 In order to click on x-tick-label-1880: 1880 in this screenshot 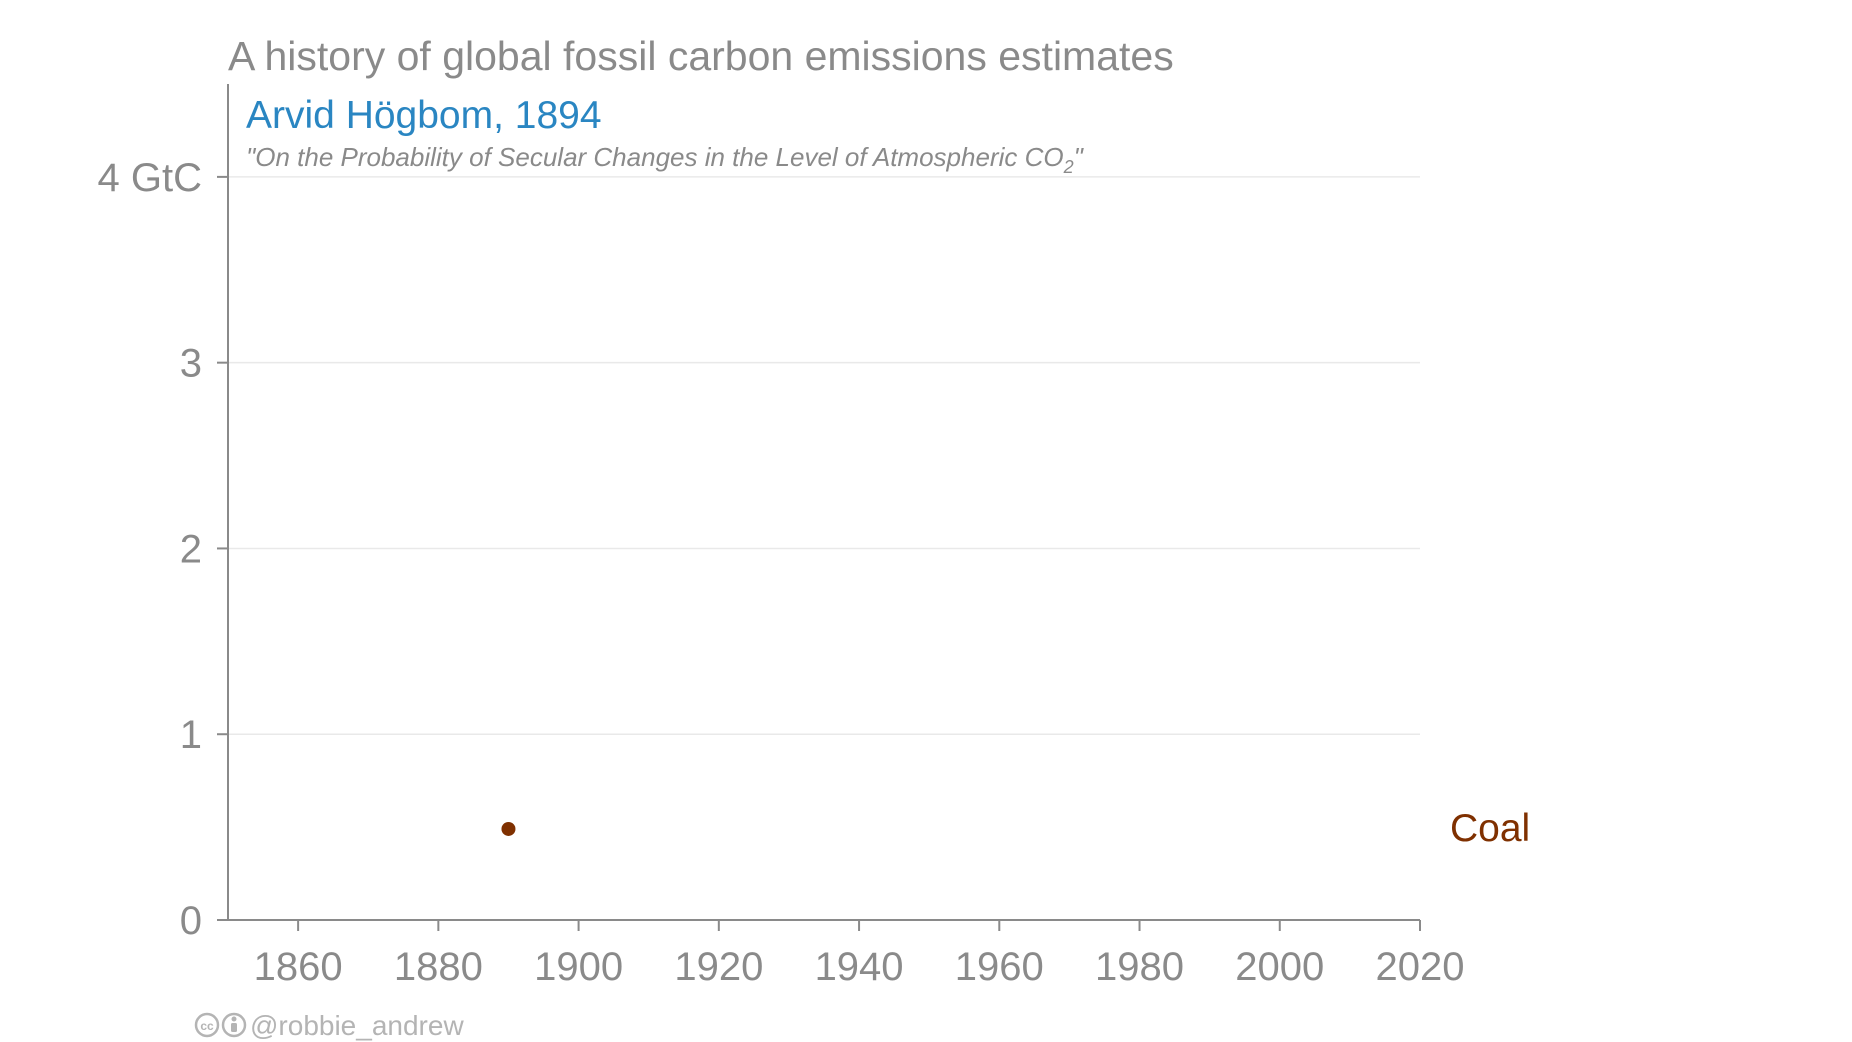, I will do `click(438, 967)`.